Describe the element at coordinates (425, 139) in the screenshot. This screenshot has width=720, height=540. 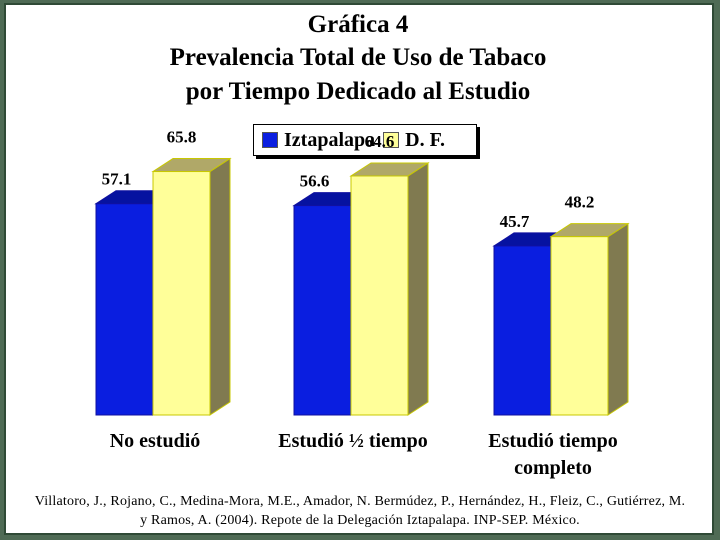
I see `legend-label-df: D. F.` at that location.